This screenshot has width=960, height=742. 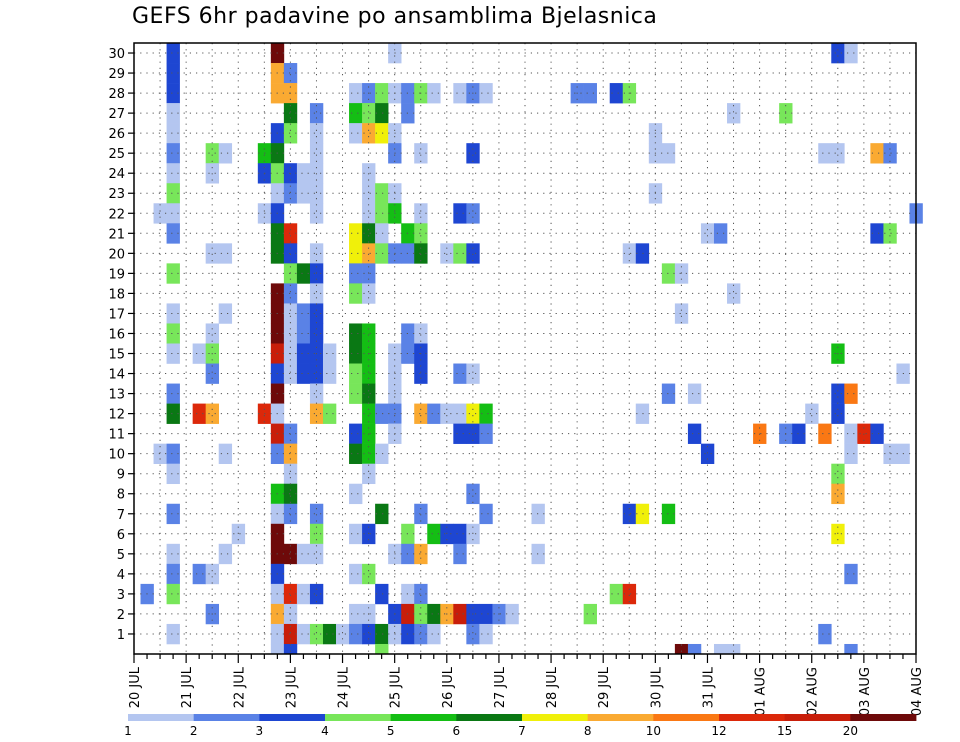 What do you see at coordinates (813, 691) in the screenshot?
I see `x-tick-label: 02 AUG` at bounding box center [813, 691].